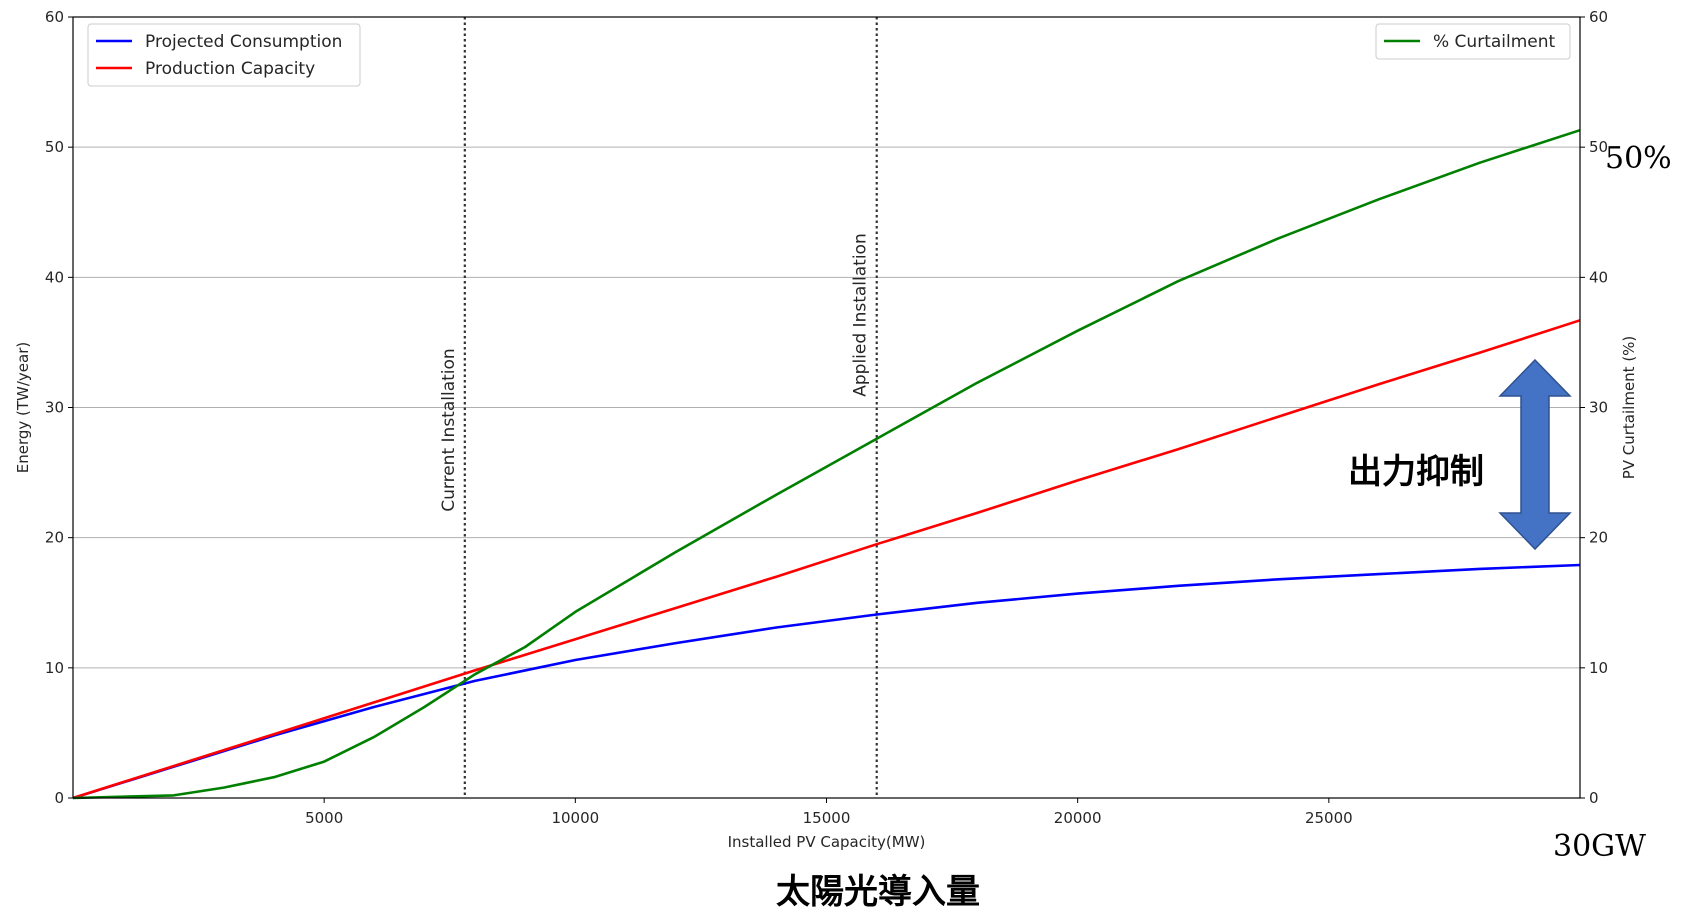 The width and height of the screenshot is (1695, 912). Describe the element at coordinates (1598, 147) in the screenshot. I see `y2-tick-label: 50` at that location.